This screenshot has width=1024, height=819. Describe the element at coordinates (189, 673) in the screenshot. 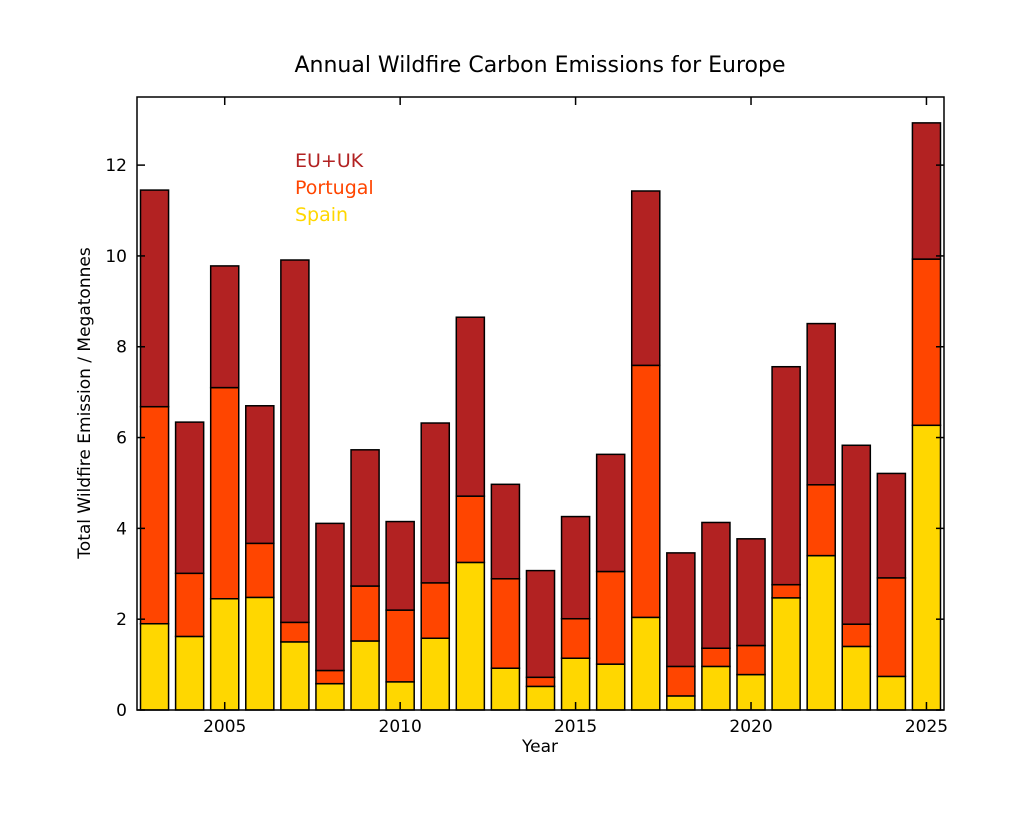

I see `bar-spain-2004` at that location.